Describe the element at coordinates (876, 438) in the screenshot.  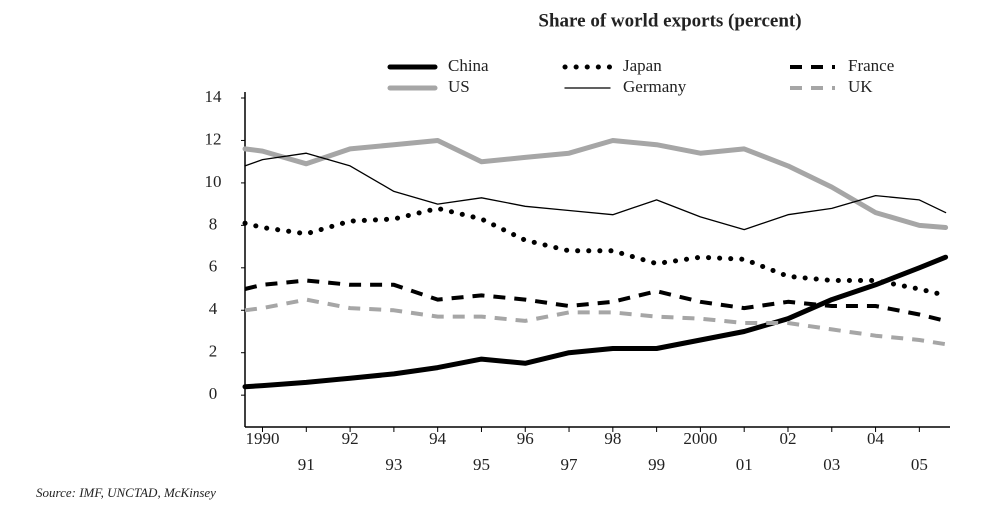
I see `x-tick-label: 04` at that location.